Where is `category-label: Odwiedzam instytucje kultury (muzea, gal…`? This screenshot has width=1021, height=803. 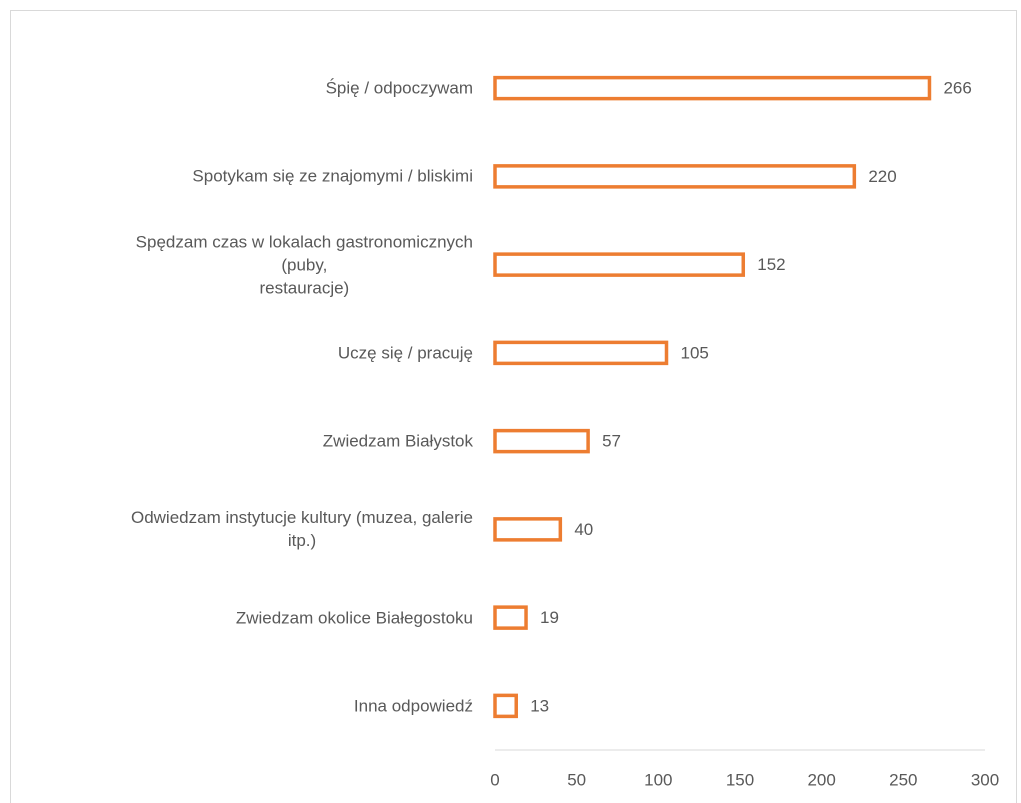
category-label: Odwiedzam instytucje kultury (muzea, gal… is located at coordinates (301, 529).